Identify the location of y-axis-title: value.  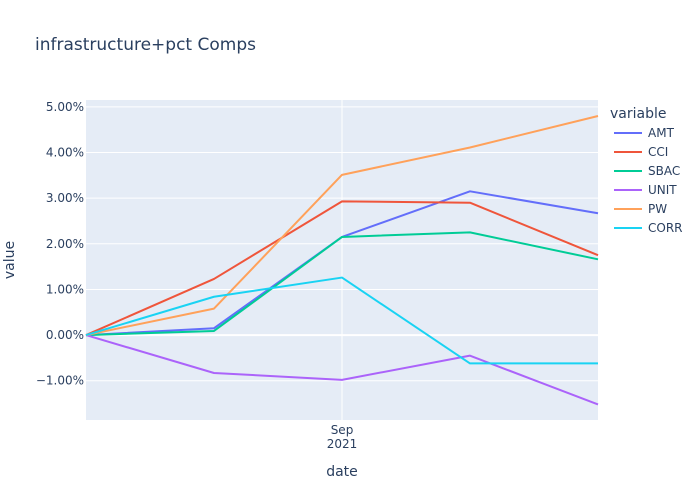
(10, 260).